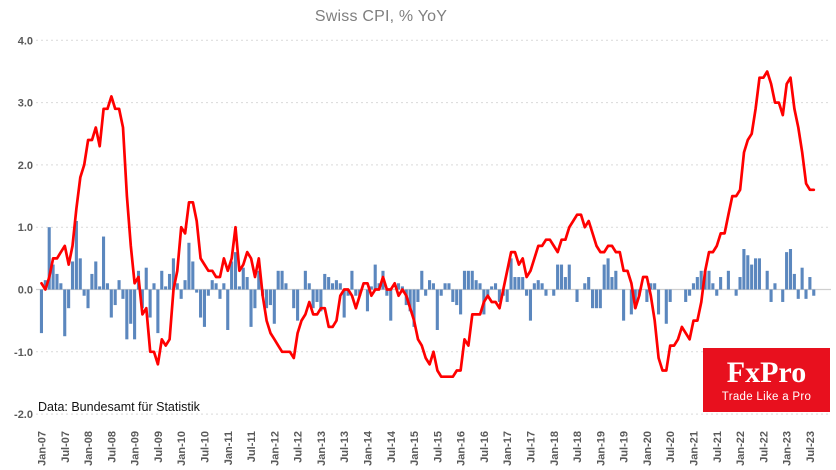 This screenshot has height=470, width=836. What do you see at coordinates (43, 448) in the screenshot?
I see `x-tick-label: Jan-07` at bounding box center [43, 448].